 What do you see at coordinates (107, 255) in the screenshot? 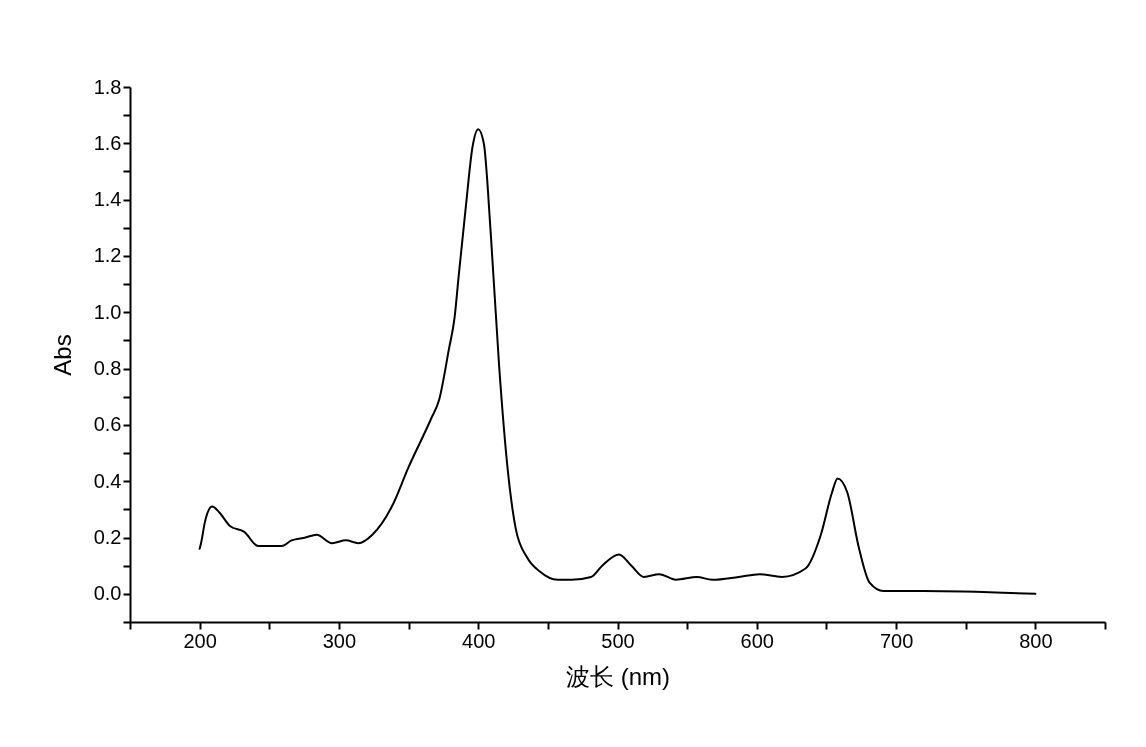
I see `y-tick-label: 1.2` at bounding box center [107, 255].